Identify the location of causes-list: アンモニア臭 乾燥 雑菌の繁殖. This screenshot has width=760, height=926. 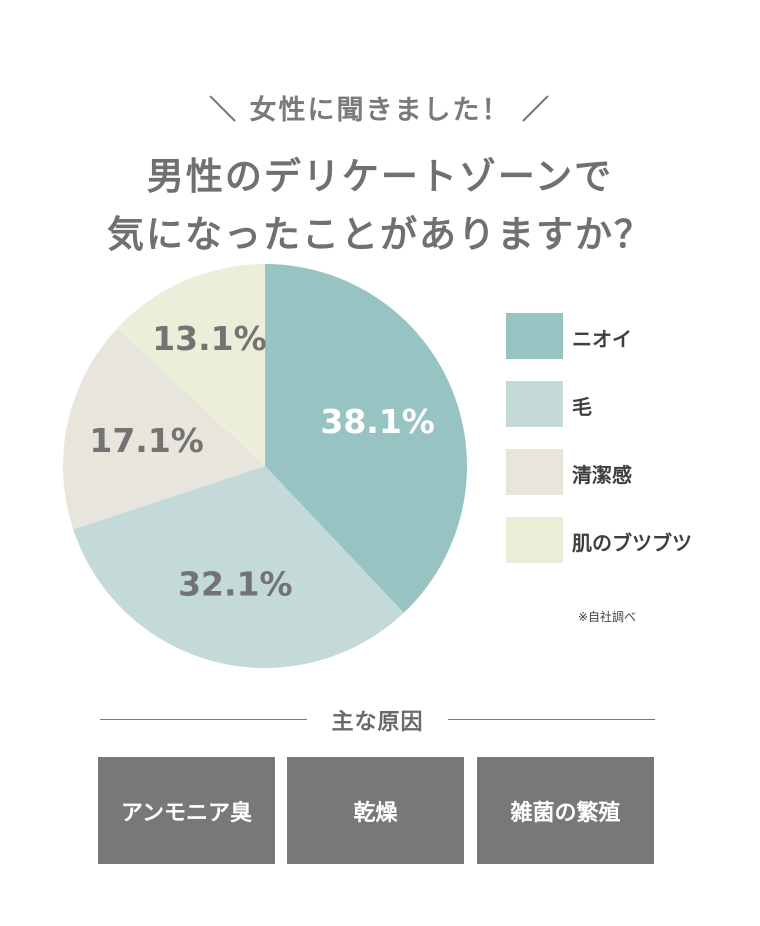
(376, 810).